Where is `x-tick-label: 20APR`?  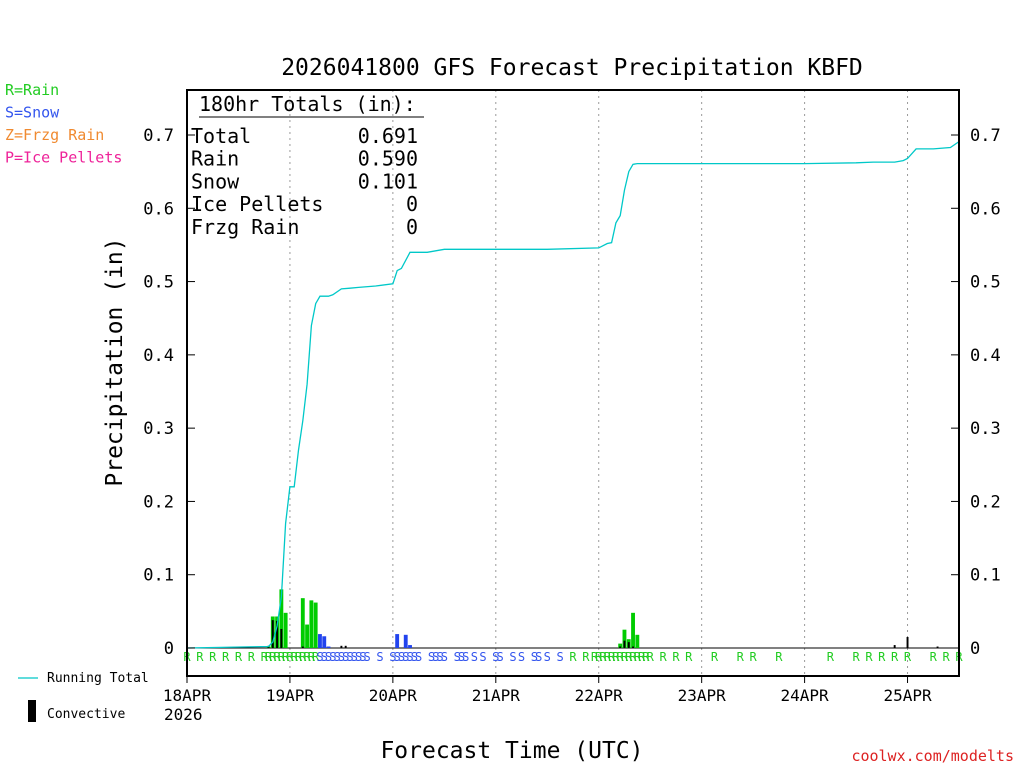
x-tick-label: 20APR is located at coordinates (393, 695).